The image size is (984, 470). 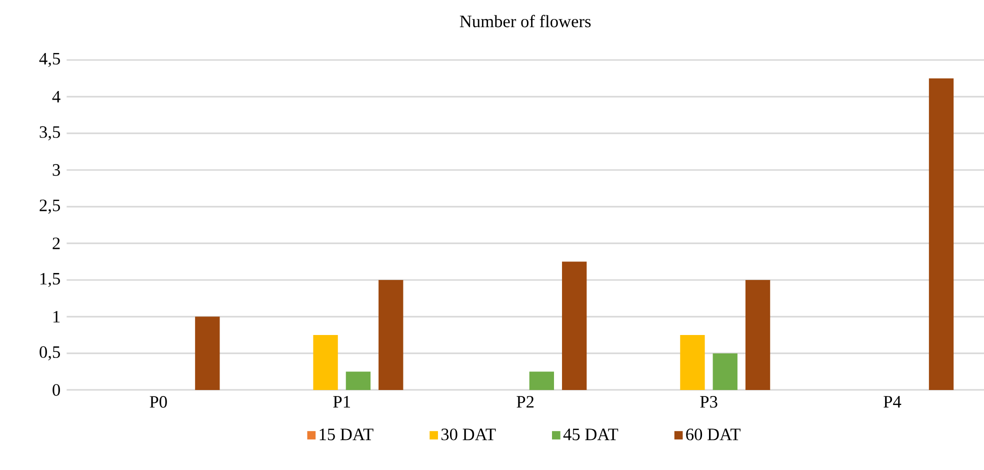 What do you see at coordinates (50, 207) in the screenshot?
I see `y-tick-label: 2,5` at bounding box center [50, 207].